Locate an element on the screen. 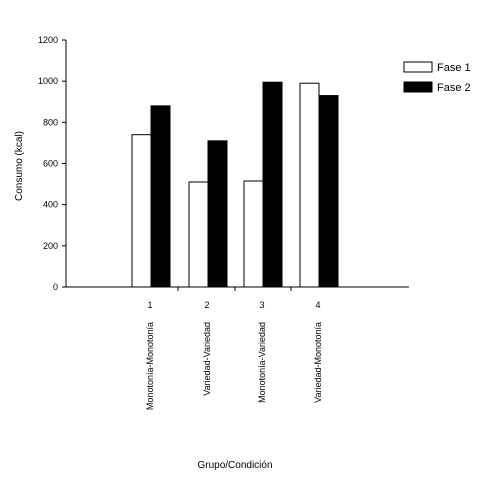 The image size is (478, 484). y-axis-title: Consumo (kcal) is located at coordinates (19, 166).